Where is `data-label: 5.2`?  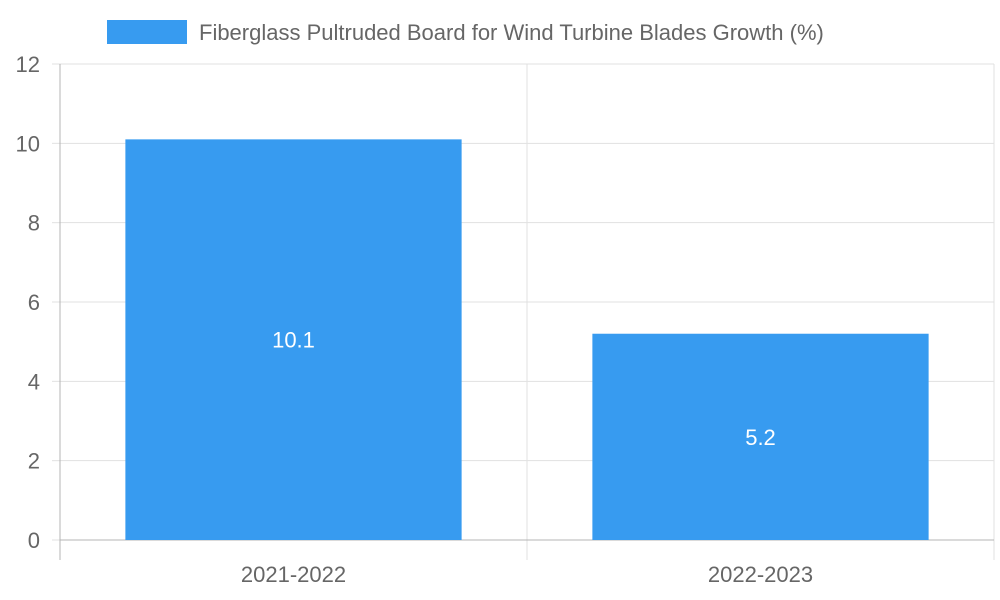
data-label: 5.2 is located at coordinates (760, 437).